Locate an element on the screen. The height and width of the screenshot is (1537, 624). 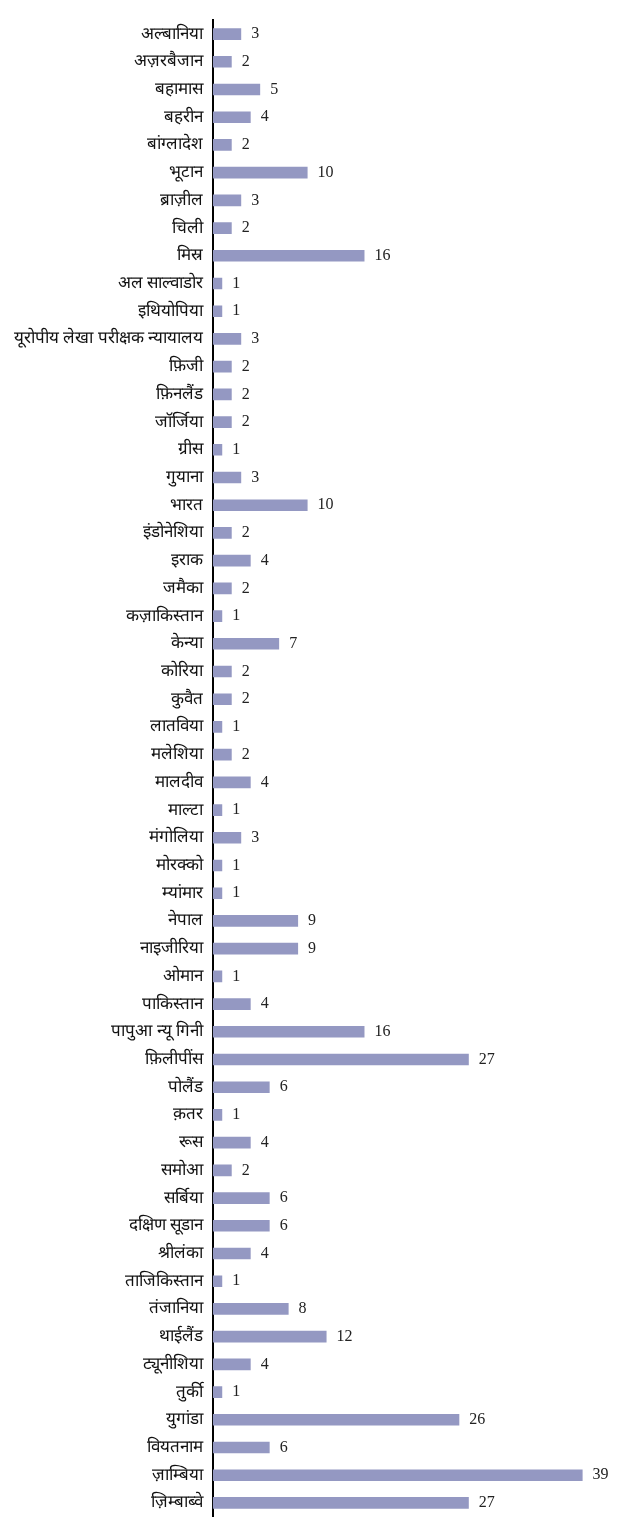
y-tick-label: म्यांमार is located at coordinates (182, 892).